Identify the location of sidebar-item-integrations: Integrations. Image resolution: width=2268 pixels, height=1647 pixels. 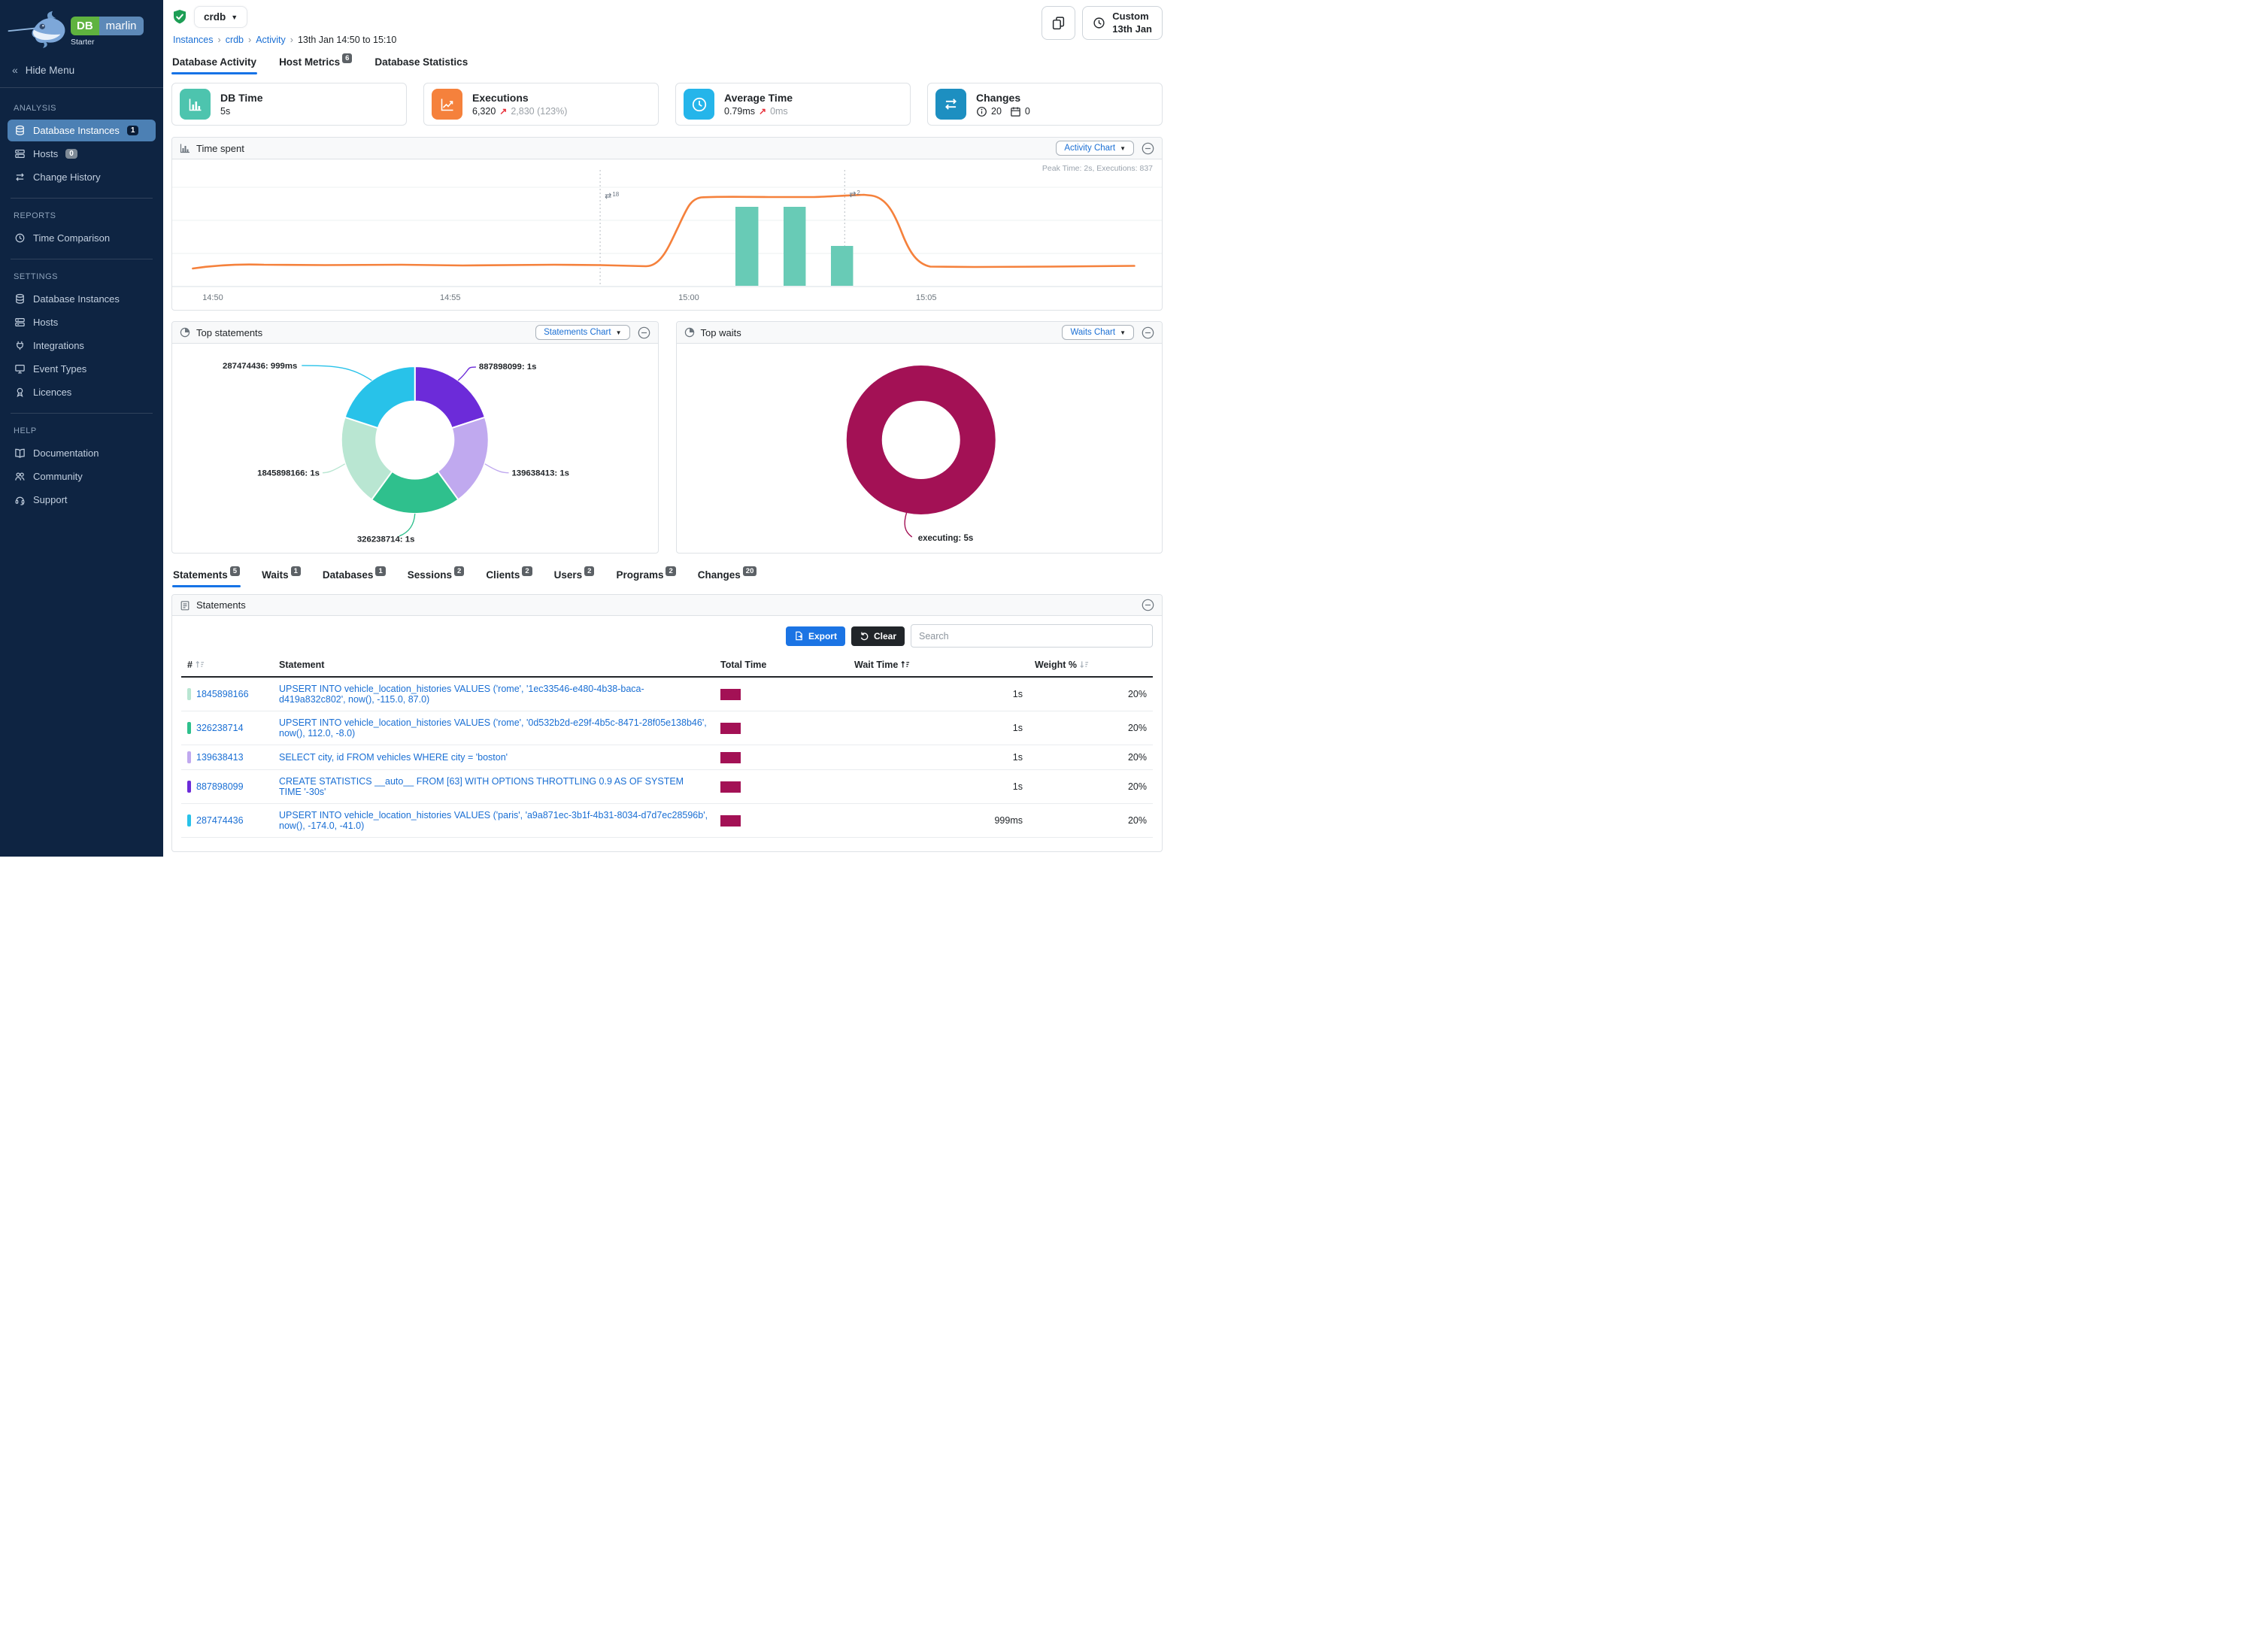
(82, 345).